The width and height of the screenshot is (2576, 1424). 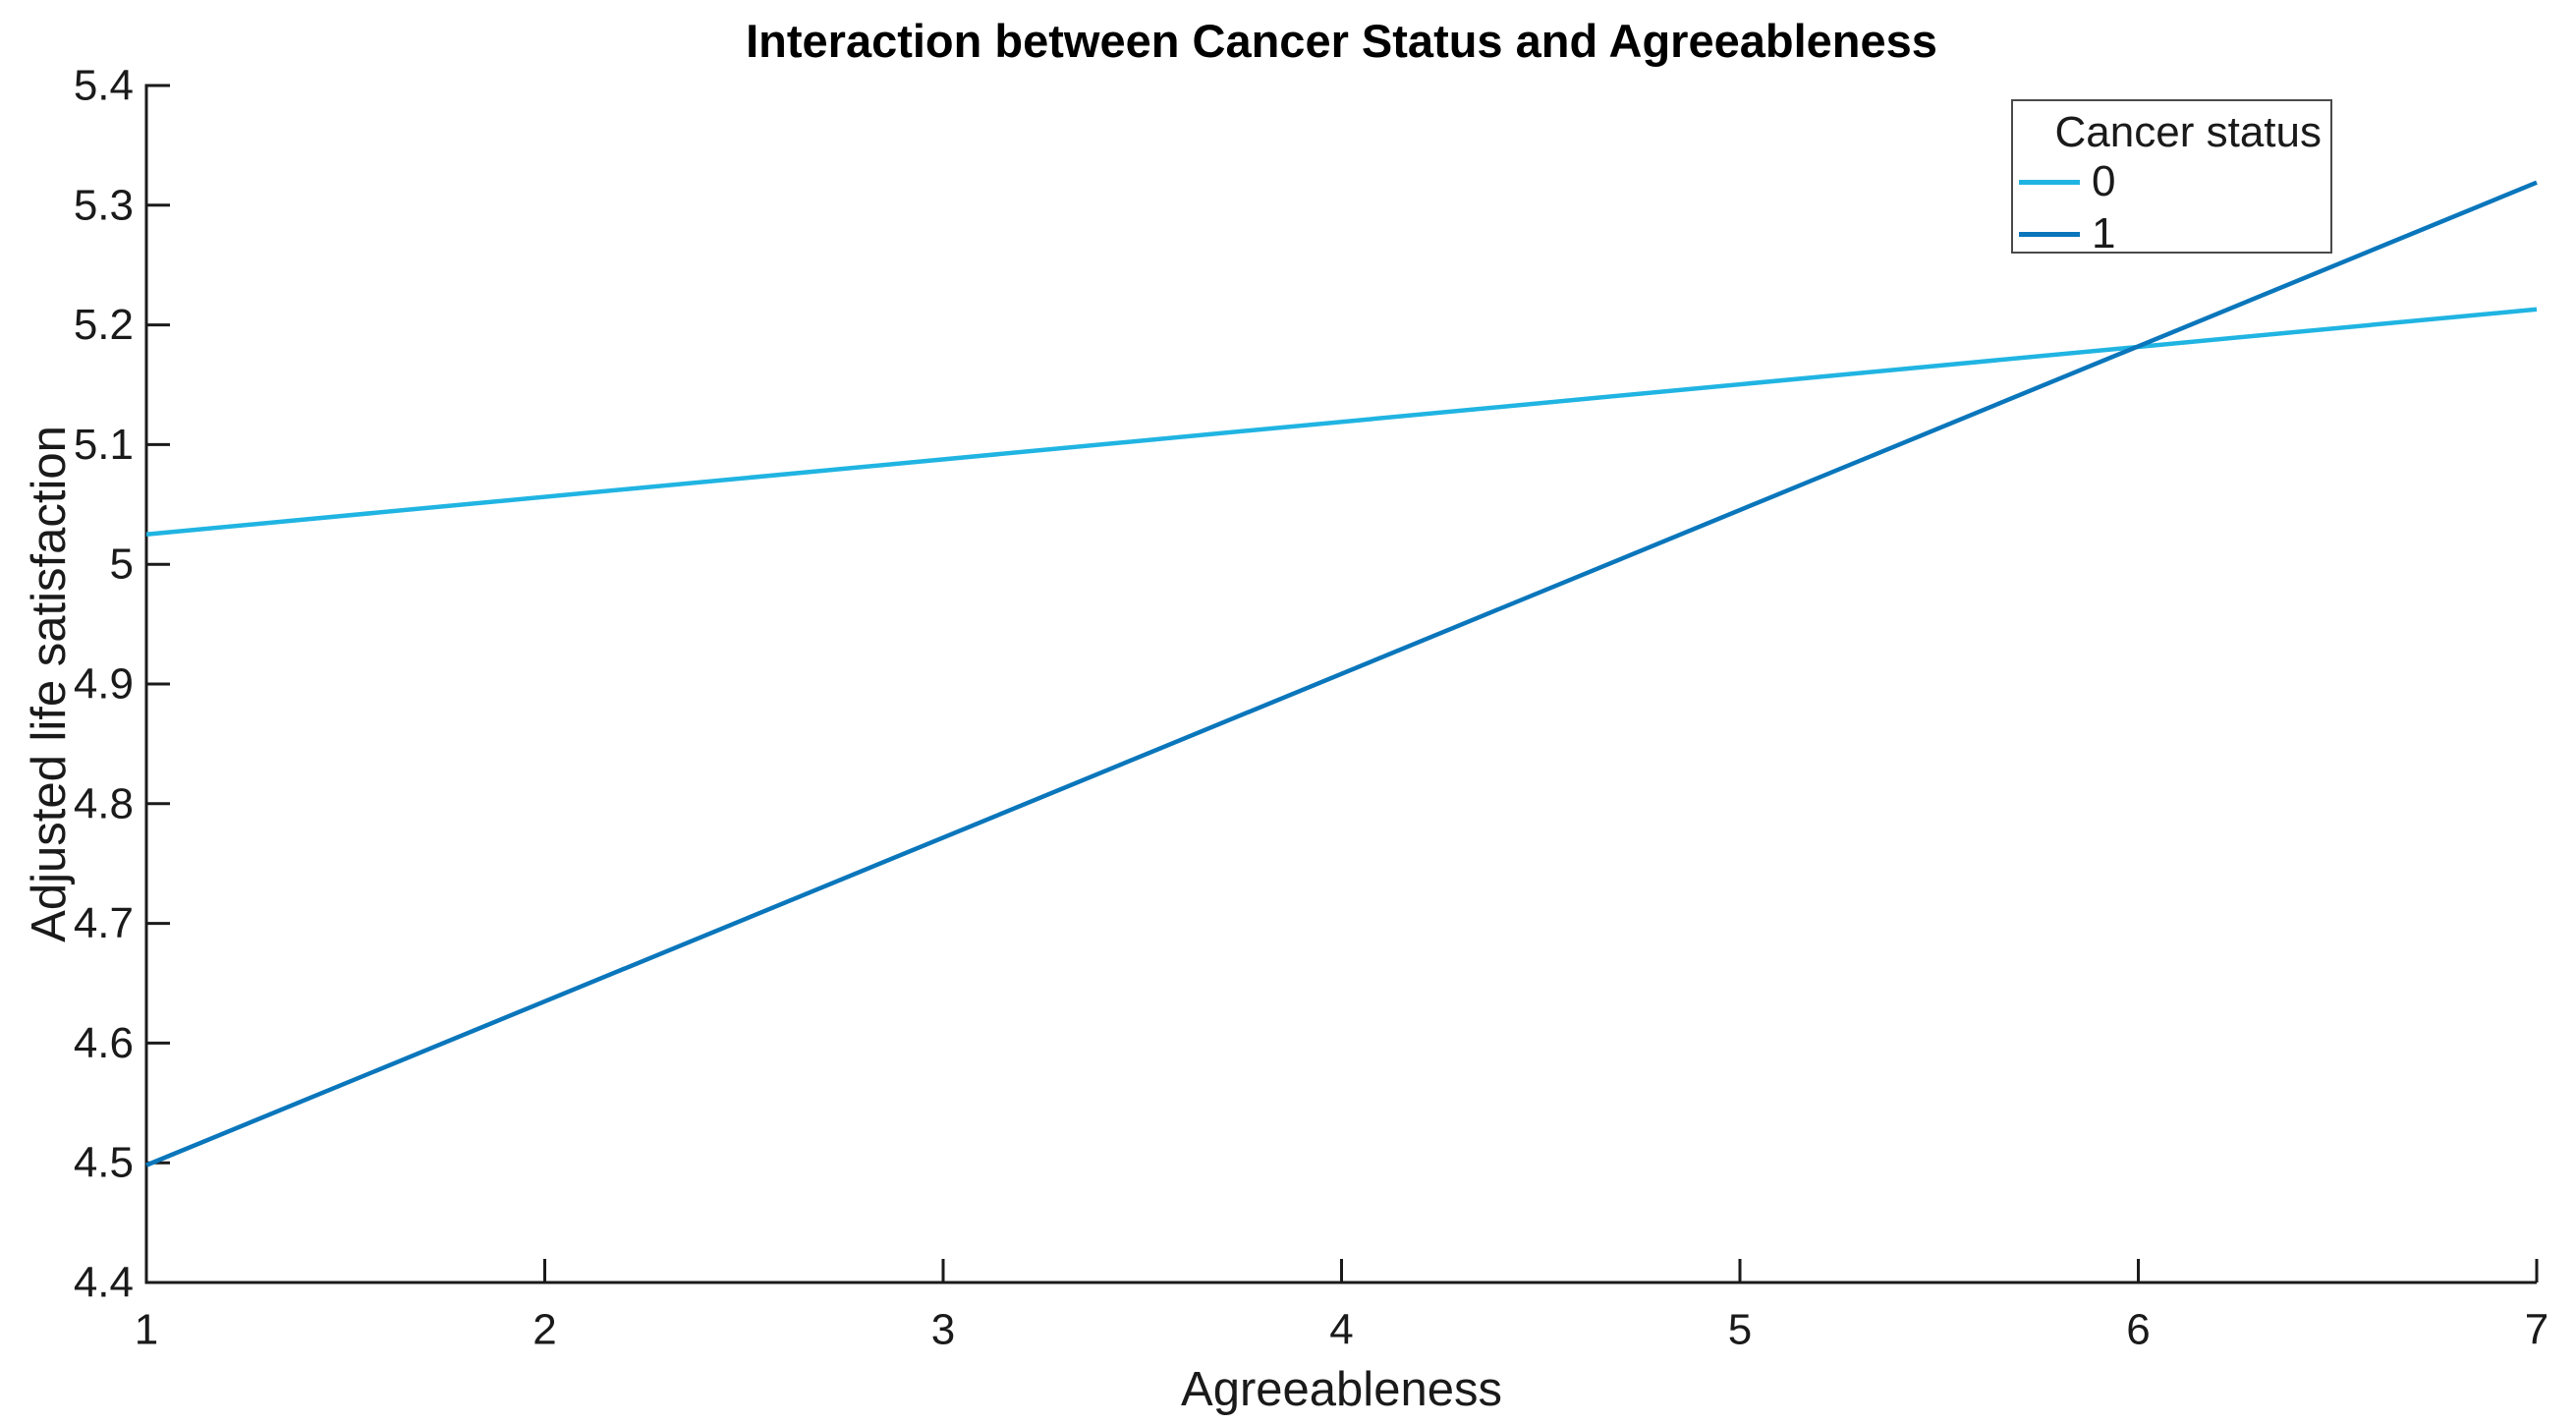 What do you see at coordinates (146, 1330) in the screenshot?
I see `x-tick-label: 1` at bounding box center [146, 1330].